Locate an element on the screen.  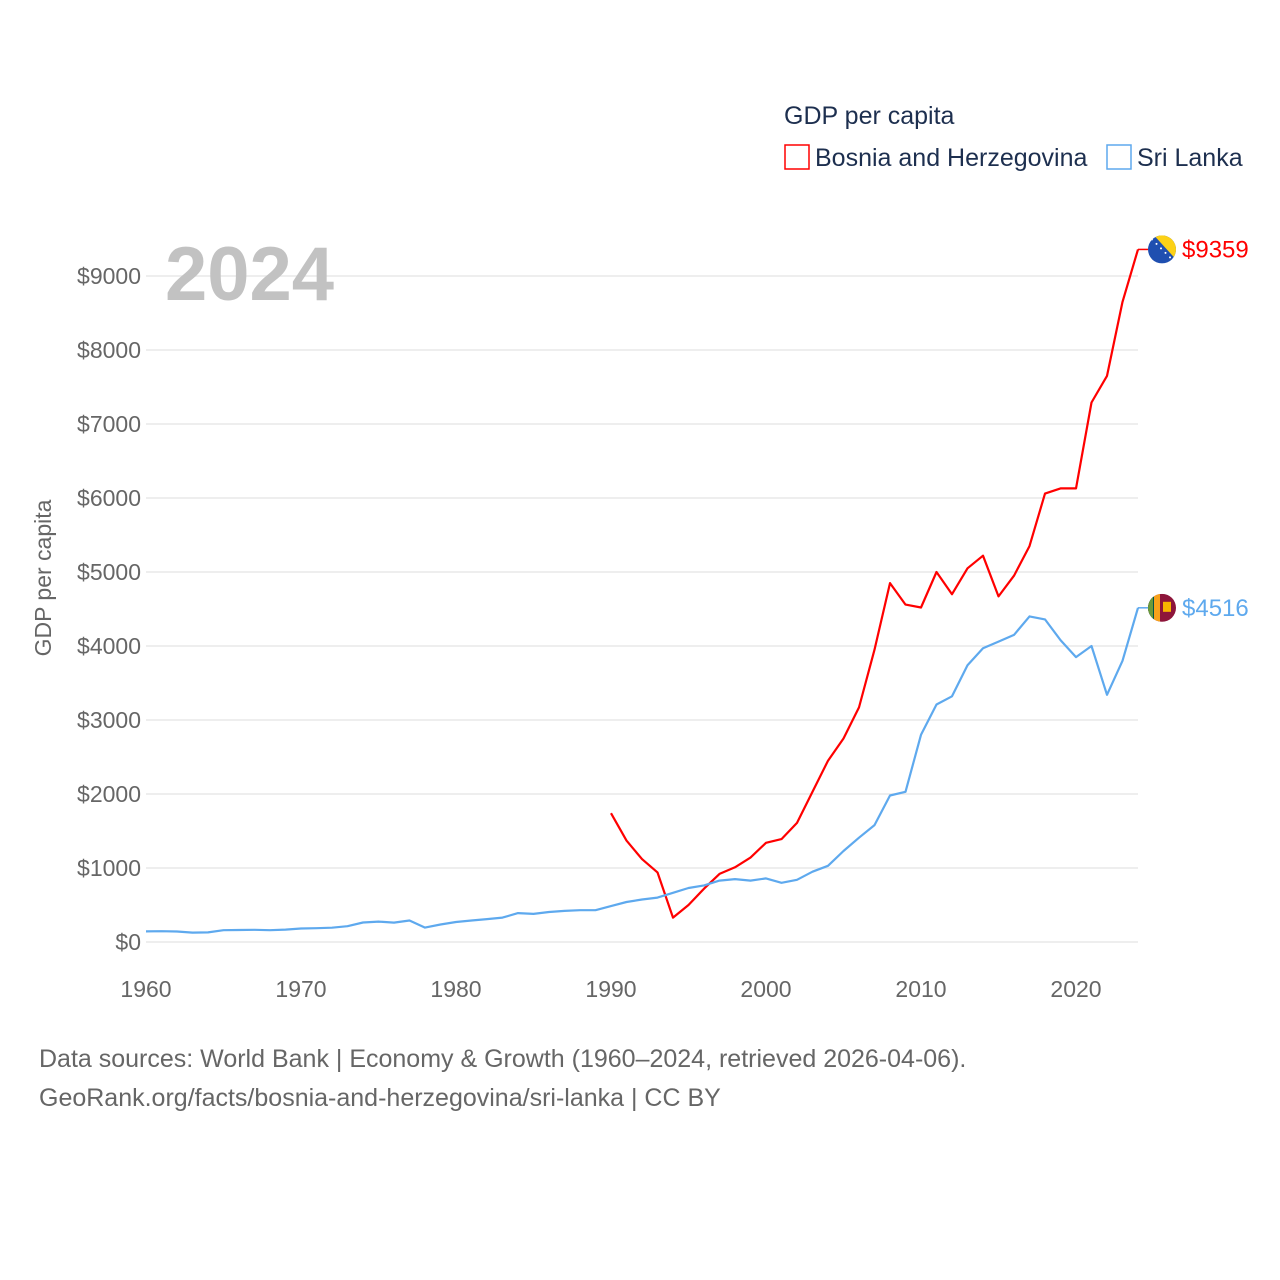
legend-label-bosnia: Bosnia and Herzegovina is located at coordinates (951, 158).